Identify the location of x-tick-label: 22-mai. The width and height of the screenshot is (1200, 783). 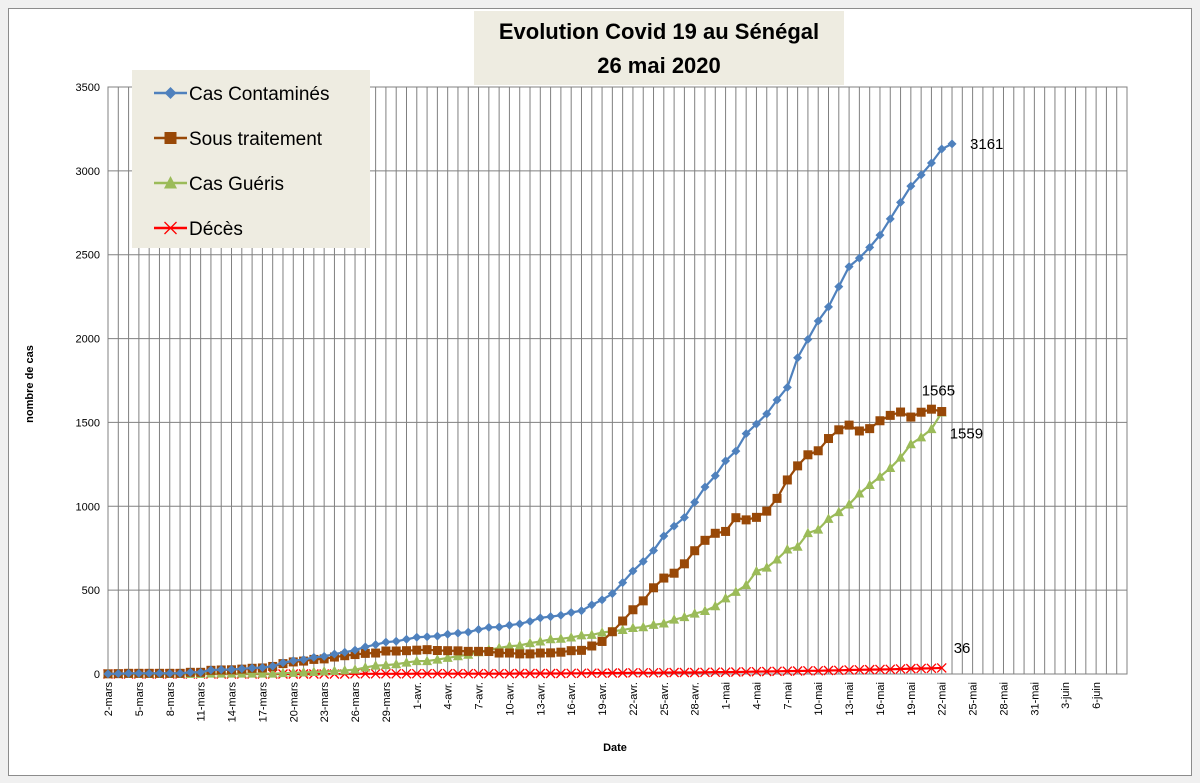
(943, 699).